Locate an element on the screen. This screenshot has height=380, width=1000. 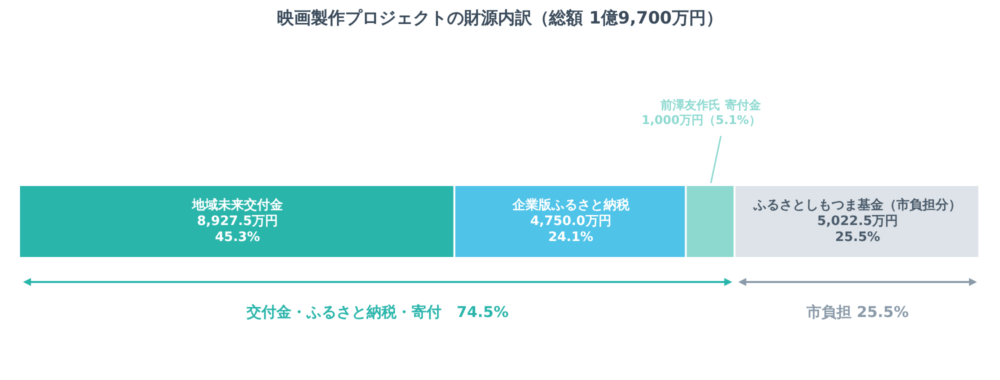
data-label: 1,000万円（5.1%） is located at coordinates (701, 120).